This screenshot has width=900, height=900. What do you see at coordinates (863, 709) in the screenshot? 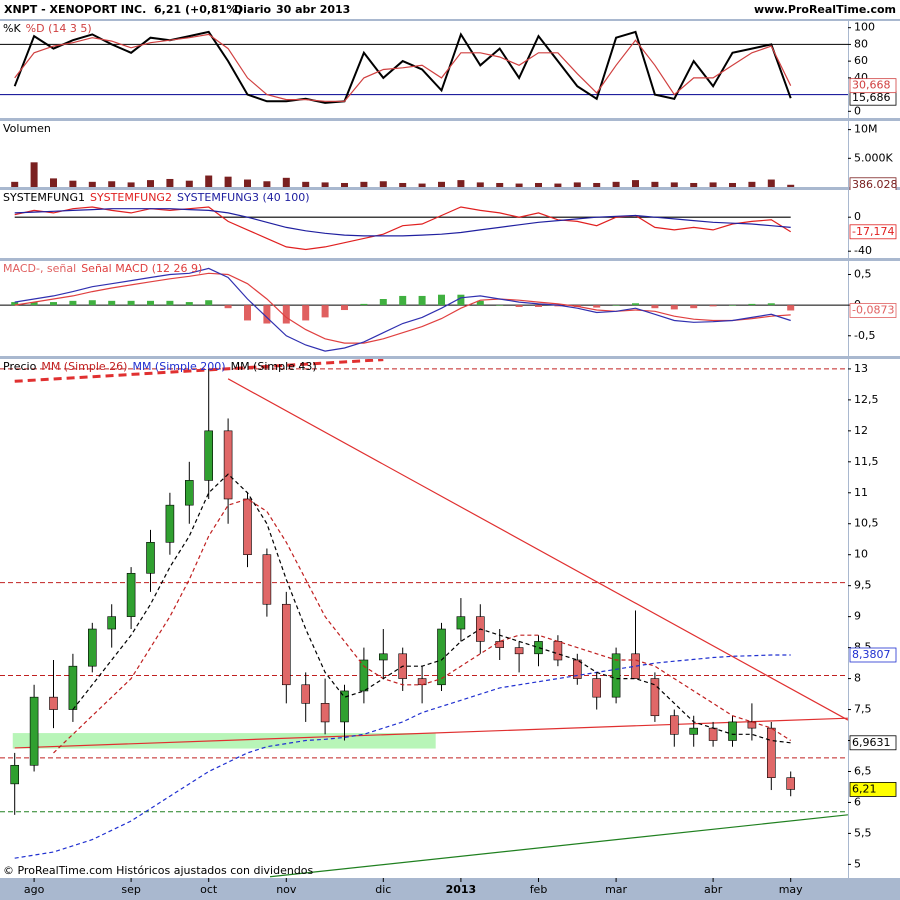
I see `y-tick-label: 7,5` at bounding box center [863, 709].